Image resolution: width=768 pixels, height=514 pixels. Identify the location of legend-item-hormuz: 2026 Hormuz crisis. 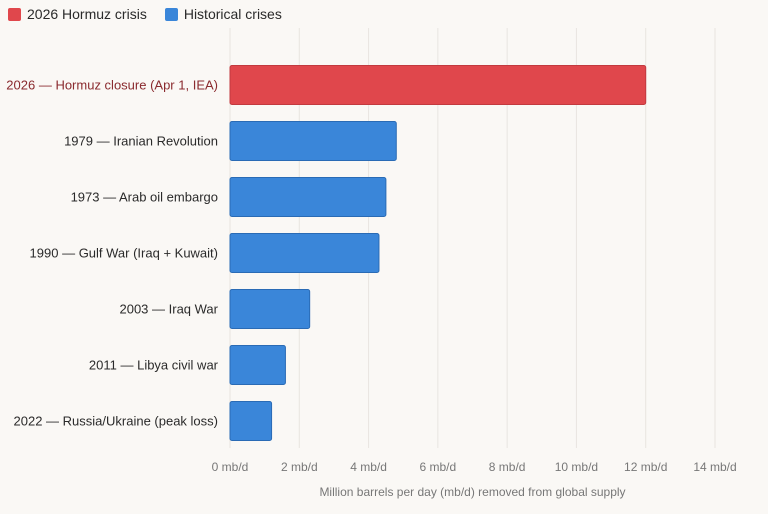
(77, 14).